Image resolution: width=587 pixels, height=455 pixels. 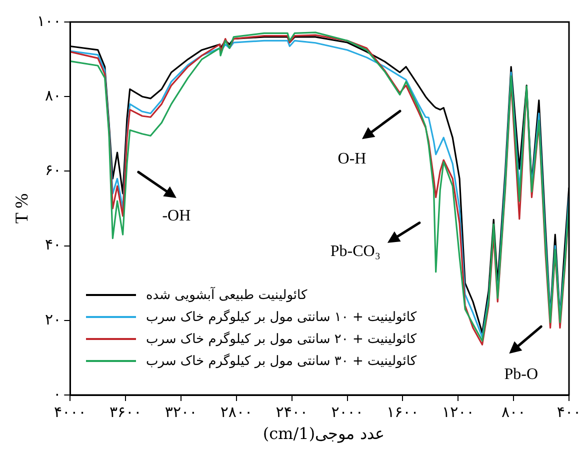 I want to click on y-tick-label: ۶۰, so click(x=53, y=170).